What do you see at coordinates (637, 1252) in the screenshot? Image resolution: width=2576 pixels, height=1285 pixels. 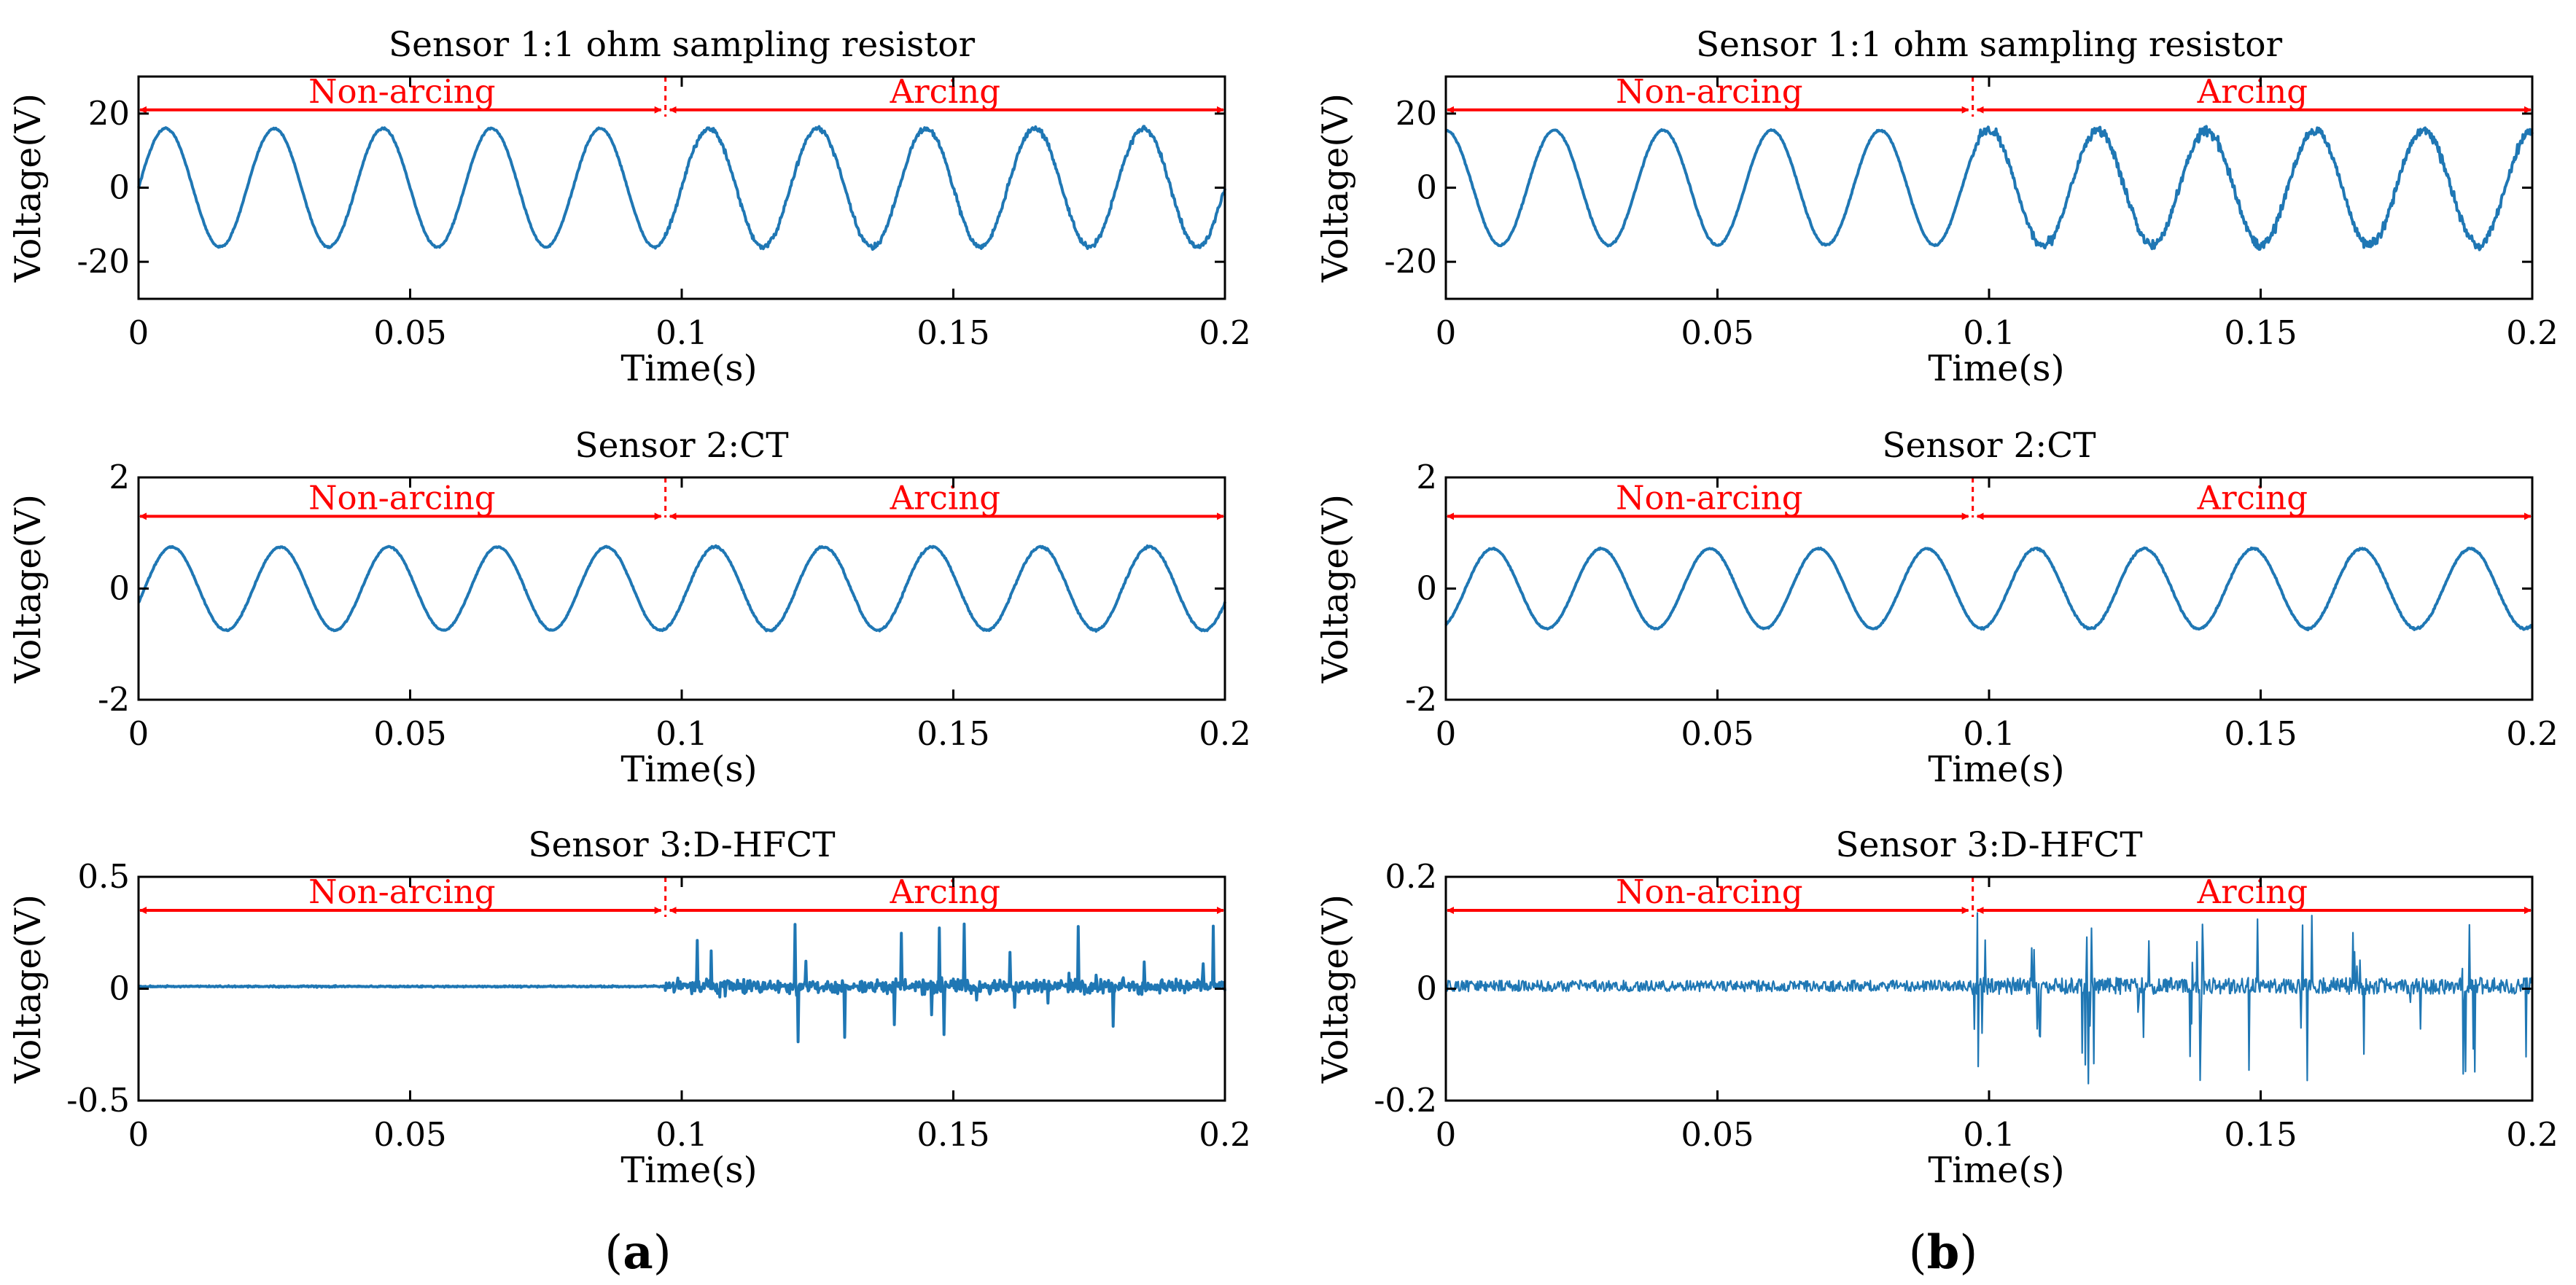 I see `panel-label-a: (a)` at bounding box center [637, 1252].